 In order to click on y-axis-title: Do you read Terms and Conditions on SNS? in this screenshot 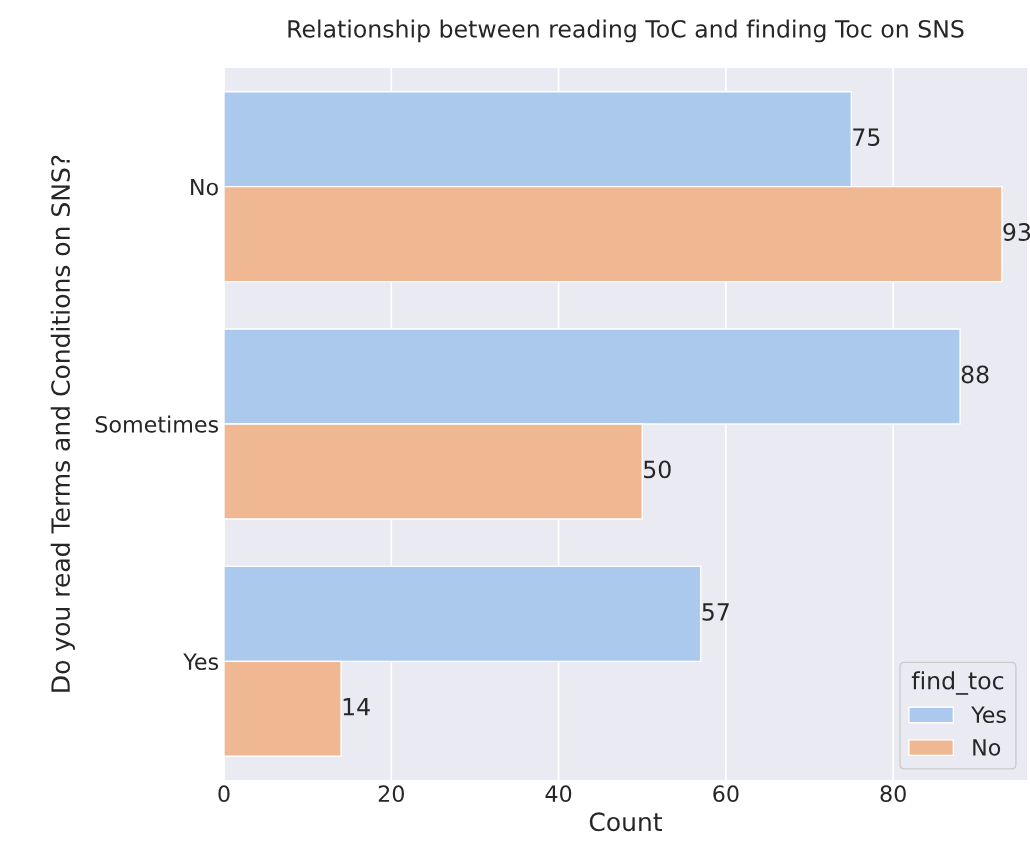, I will do `click(62, 423)`.